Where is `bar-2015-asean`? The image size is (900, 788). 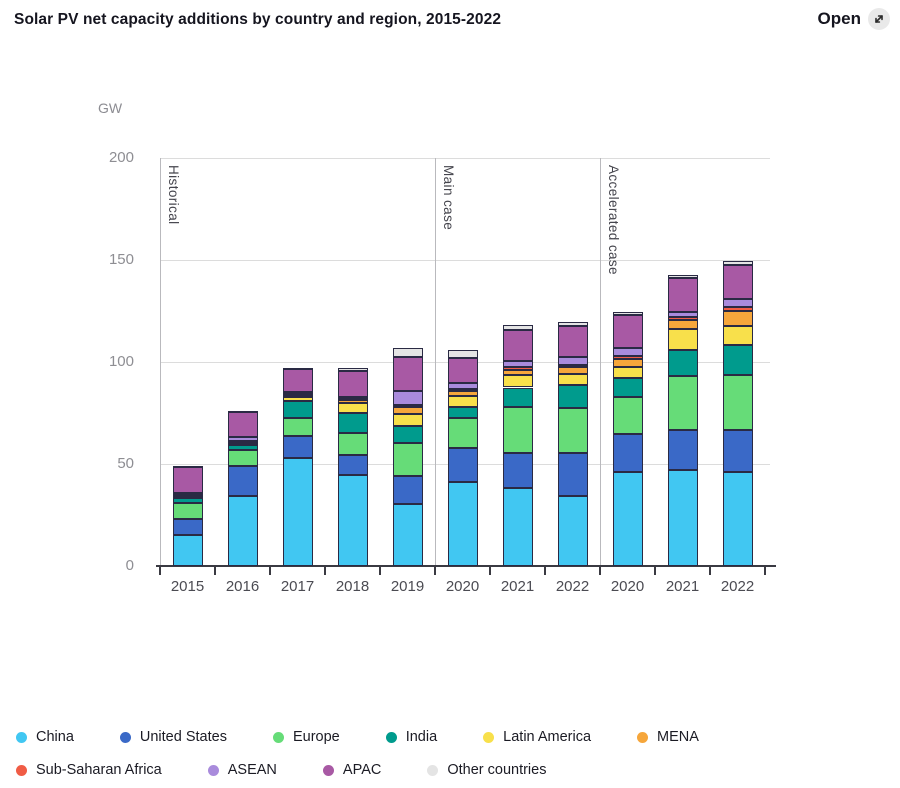 bar-2015-asean is located at coordinates (187, 493).